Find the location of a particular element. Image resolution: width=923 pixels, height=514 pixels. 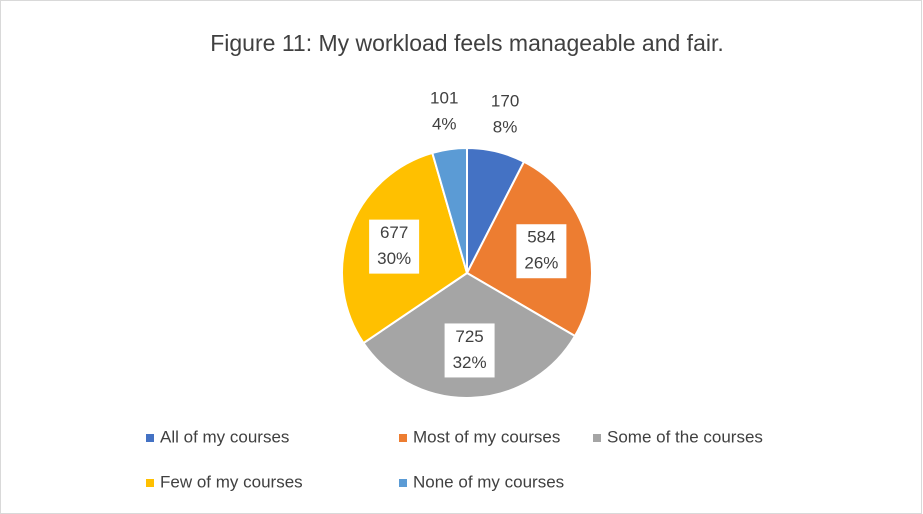

legend-label: Most of my courses is located at coordinates (486, 436).